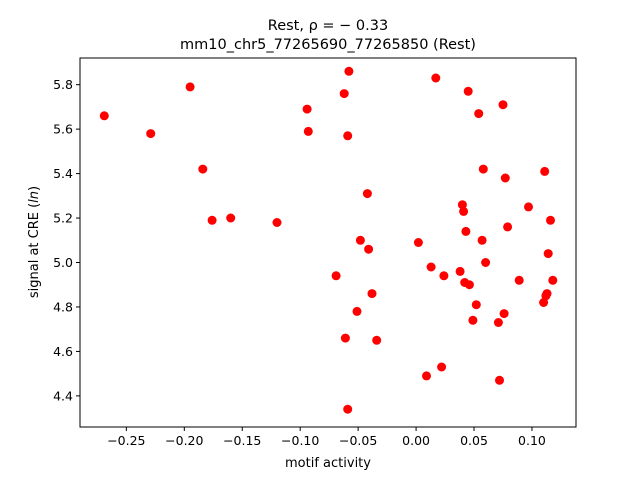 The height and width of the screenshot is (480, 640). I want to click on y-tick-label: 5.0, so click(63, 262).